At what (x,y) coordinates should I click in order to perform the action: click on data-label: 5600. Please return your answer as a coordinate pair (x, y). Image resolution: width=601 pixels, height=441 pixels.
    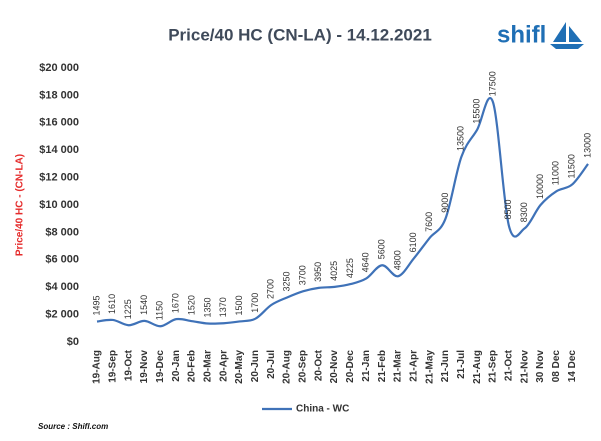
    Looking at the image, I should click on (381, 249).